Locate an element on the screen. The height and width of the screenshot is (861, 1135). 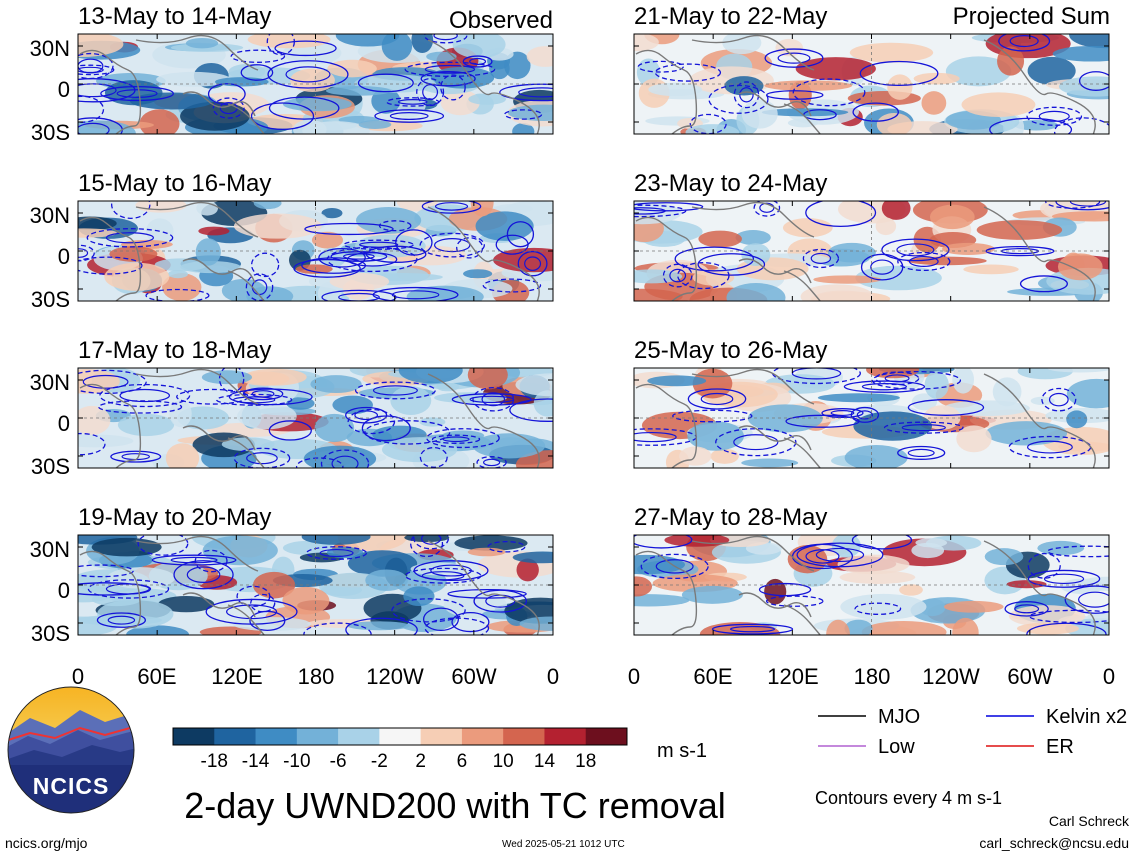
colorbar-tick-label: -6 is located at coordinates (338, 761).